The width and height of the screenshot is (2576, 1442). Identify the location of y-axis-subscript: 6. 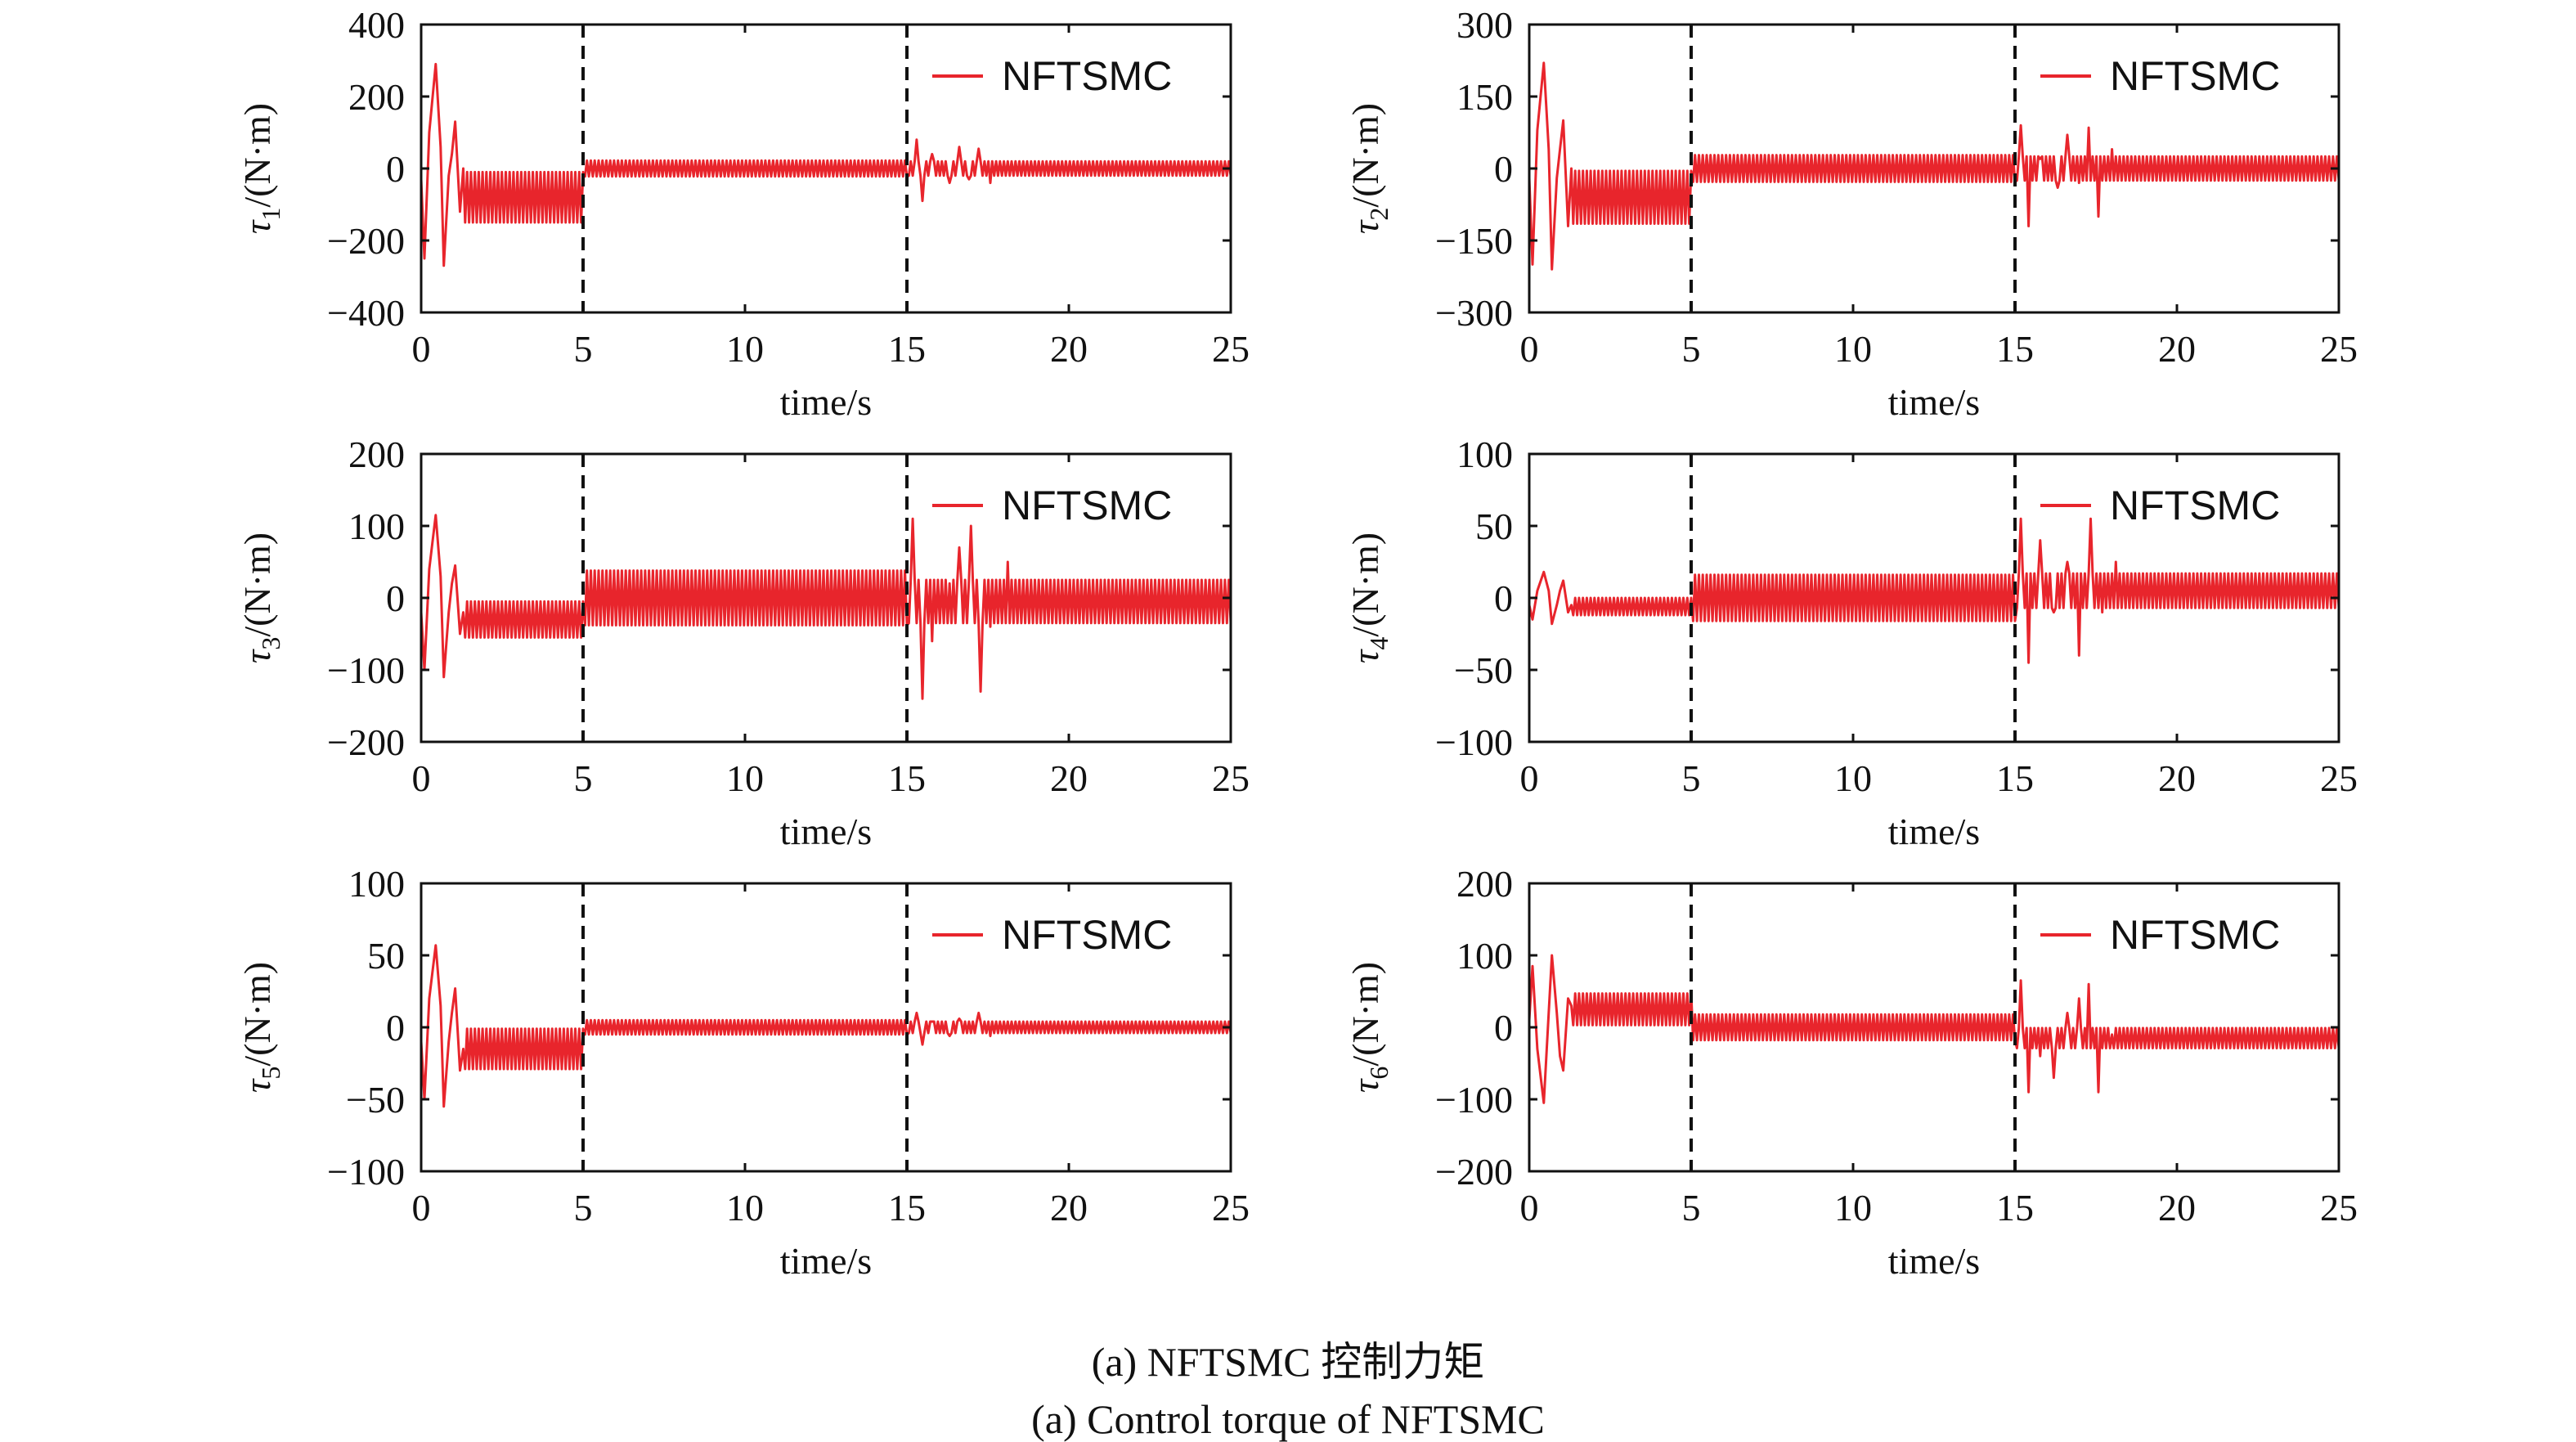
(1378, 1073).